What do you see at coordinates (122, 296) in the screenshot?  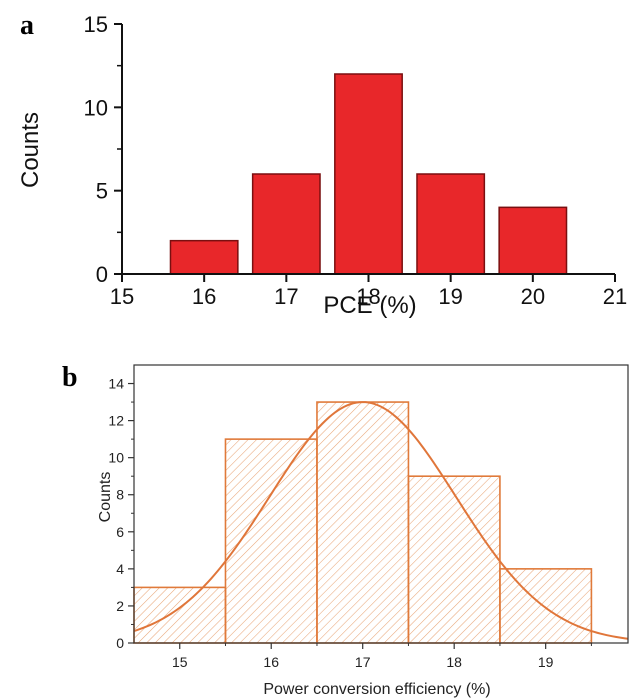 I see `panel-a-x-tick-label: 15` at bounding box center [122, 296].